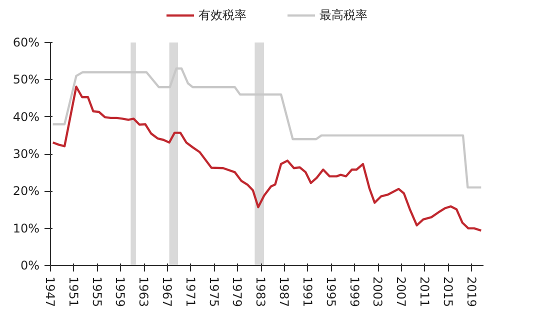 The height and width of the screenshot is (333, 554). What do you see at coordinates (143, 292) in the screenshot?
I see `x-tick-label: 1963` at bounding box center [143, 292].